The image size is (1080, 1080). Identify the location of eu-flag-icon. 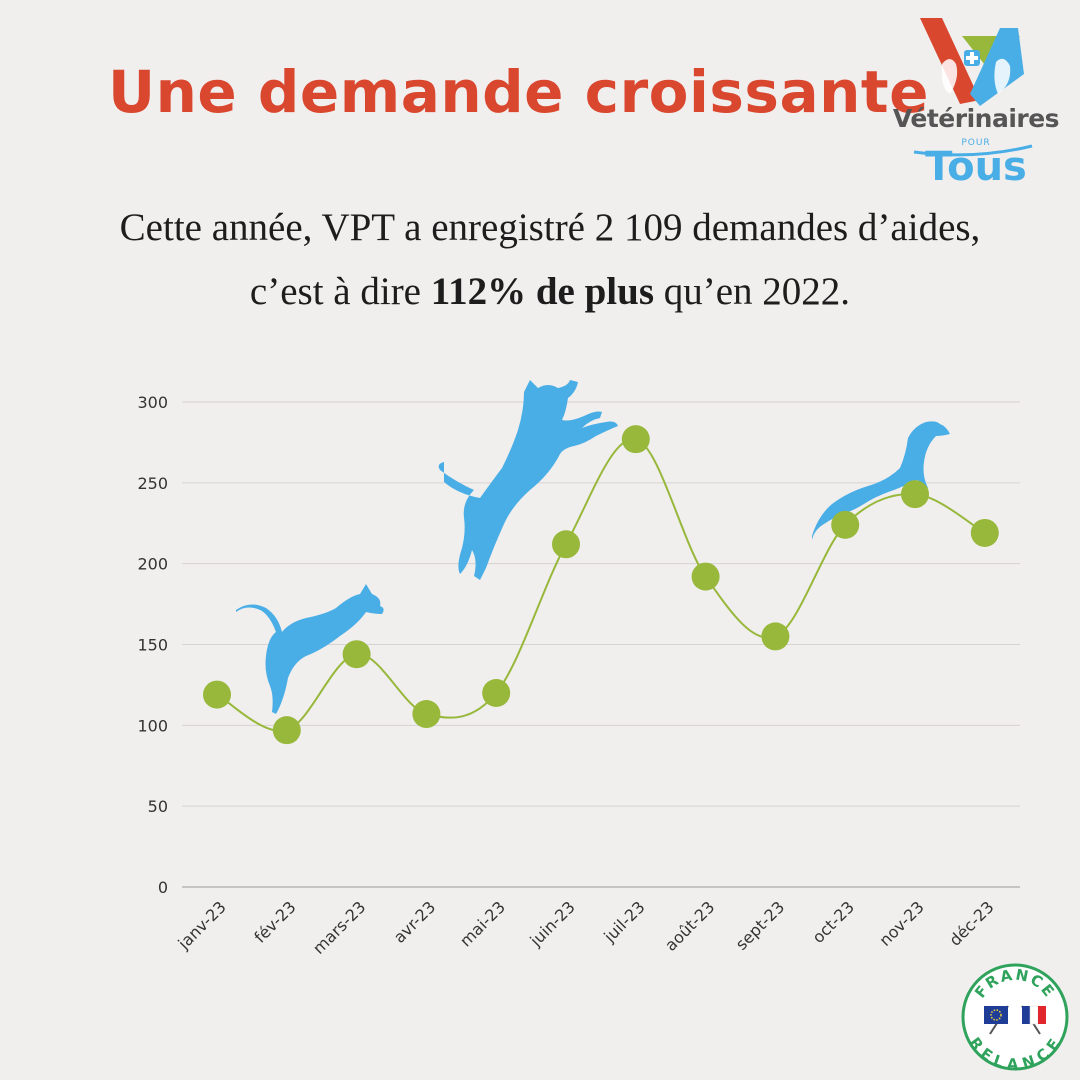
(996, 1020).